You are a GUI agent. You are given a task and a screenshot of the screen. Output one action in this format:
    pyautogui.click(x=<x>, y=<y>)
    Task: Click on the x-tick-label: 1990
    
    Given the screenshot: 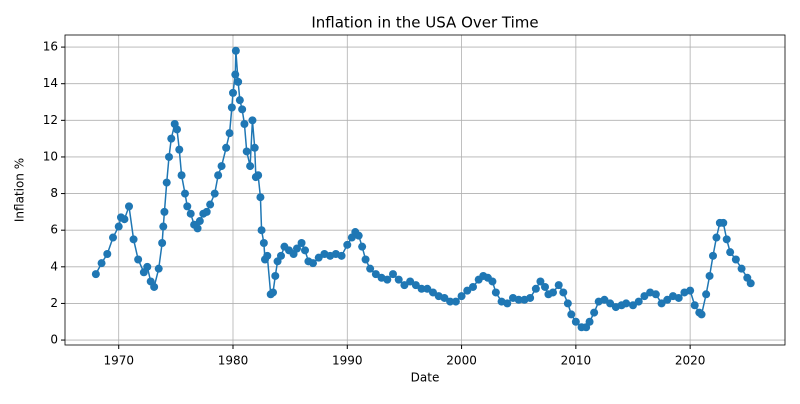 What is the action you would take?
    pyautogui.click(x=347, y=361)
    